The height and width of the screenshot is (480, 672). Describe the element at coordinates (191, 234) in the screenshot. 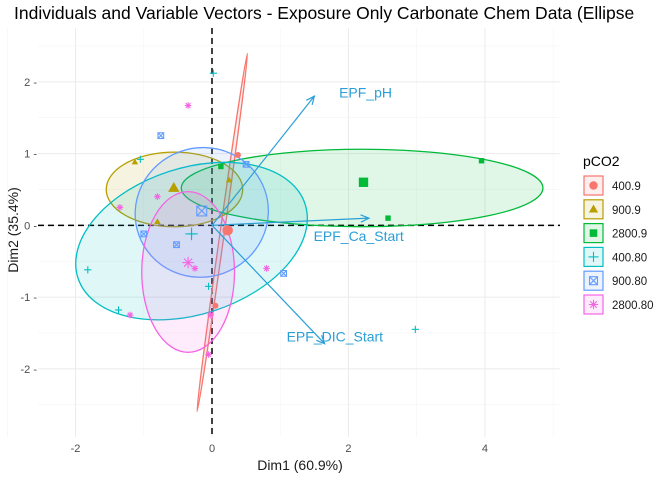

I see `centroid-400.80` at that location.